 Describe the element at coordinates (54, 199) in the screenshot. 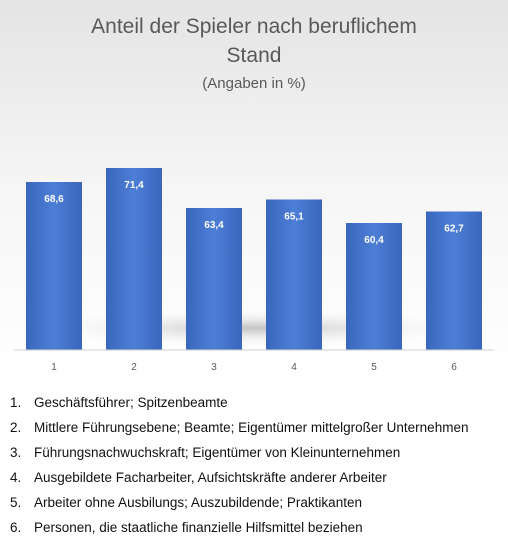

I see `bar-value-label: 68,6` at that location.